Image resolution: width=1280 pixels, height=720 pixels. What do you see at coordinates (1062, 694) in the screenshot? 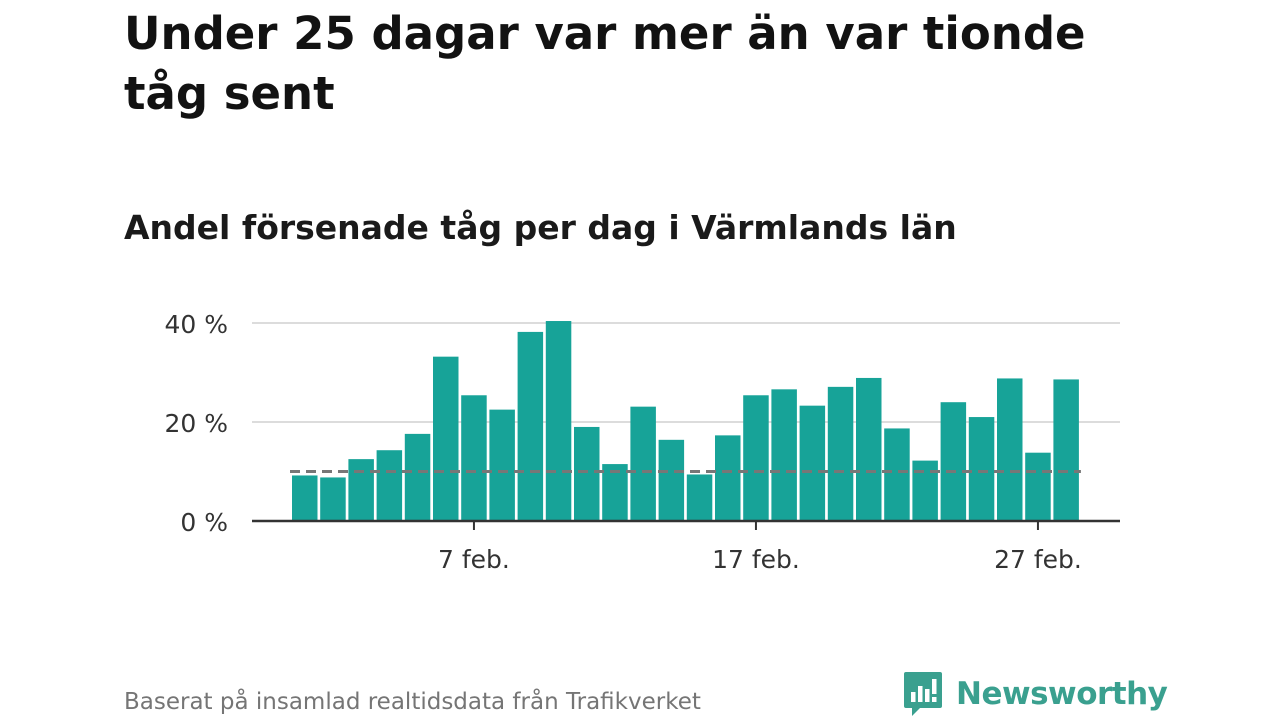
I see `newsworthy-logo-text: Newsworthy` at bounding box center [1062, 694].